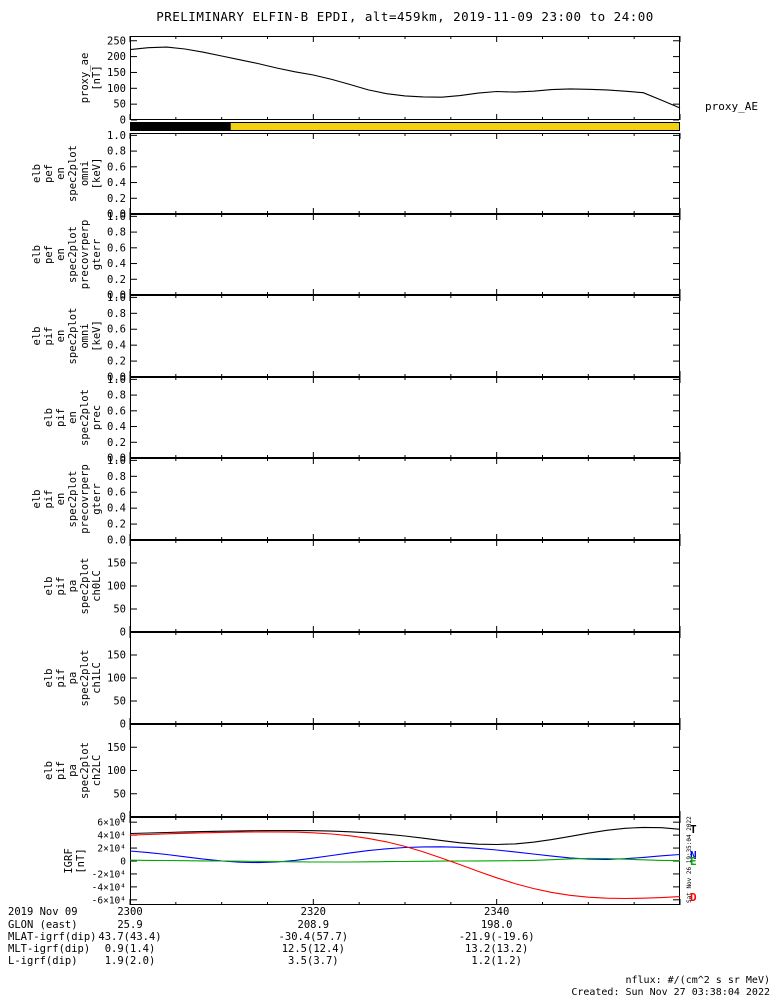 This screenshot has width=775, height=1000. What do you see at coordinates (85, 173) in the screenshot?
I see `ylabel-pef_en_omni: omni` at bounding box center [85, 173].